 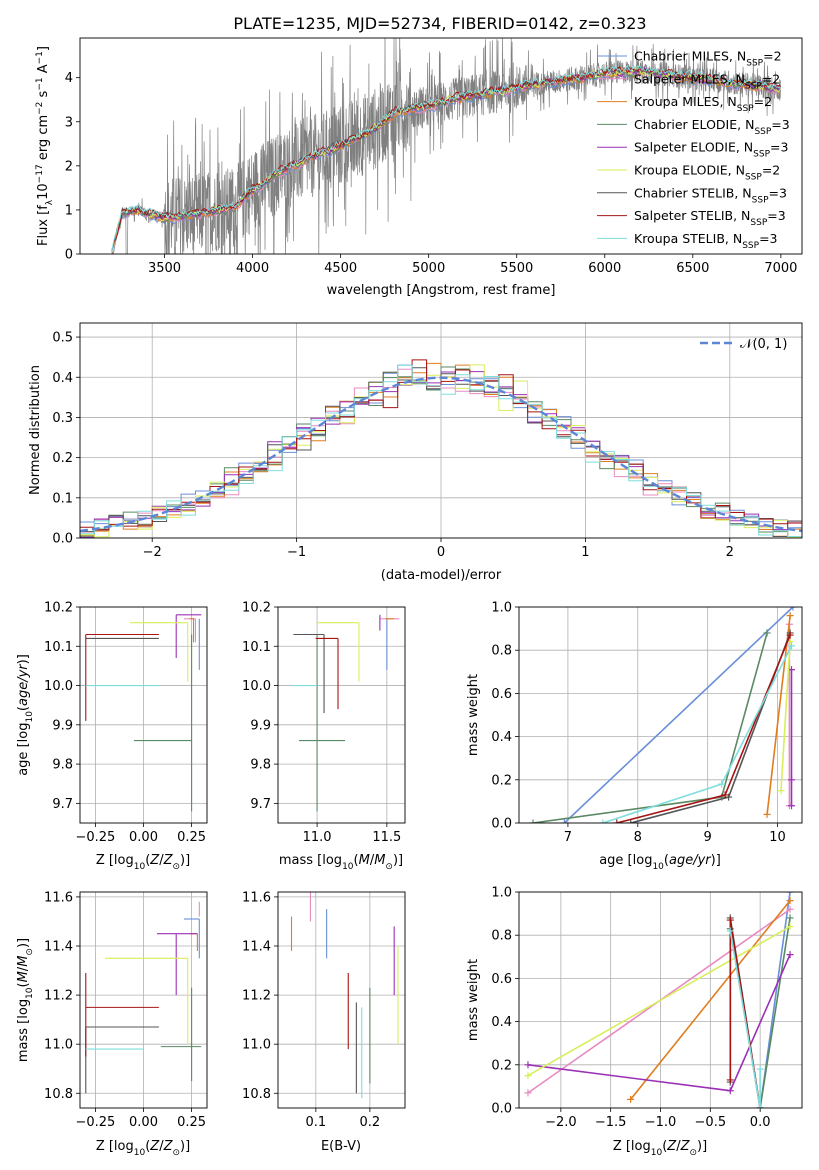 What do you see at coordinates (707, 81) in the screenshot?
I see `legend-label: Salpeter MILES, NSSP=2` at bounding box center [707, 81].